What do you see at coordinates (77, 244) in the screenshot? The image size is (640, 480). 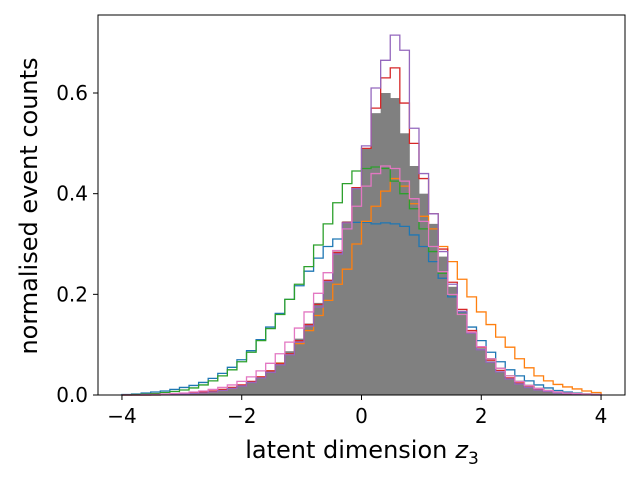 I see `y-axis-ticks: 0.0 0.2 0.4 0.6` at bounding box center [77, 244].